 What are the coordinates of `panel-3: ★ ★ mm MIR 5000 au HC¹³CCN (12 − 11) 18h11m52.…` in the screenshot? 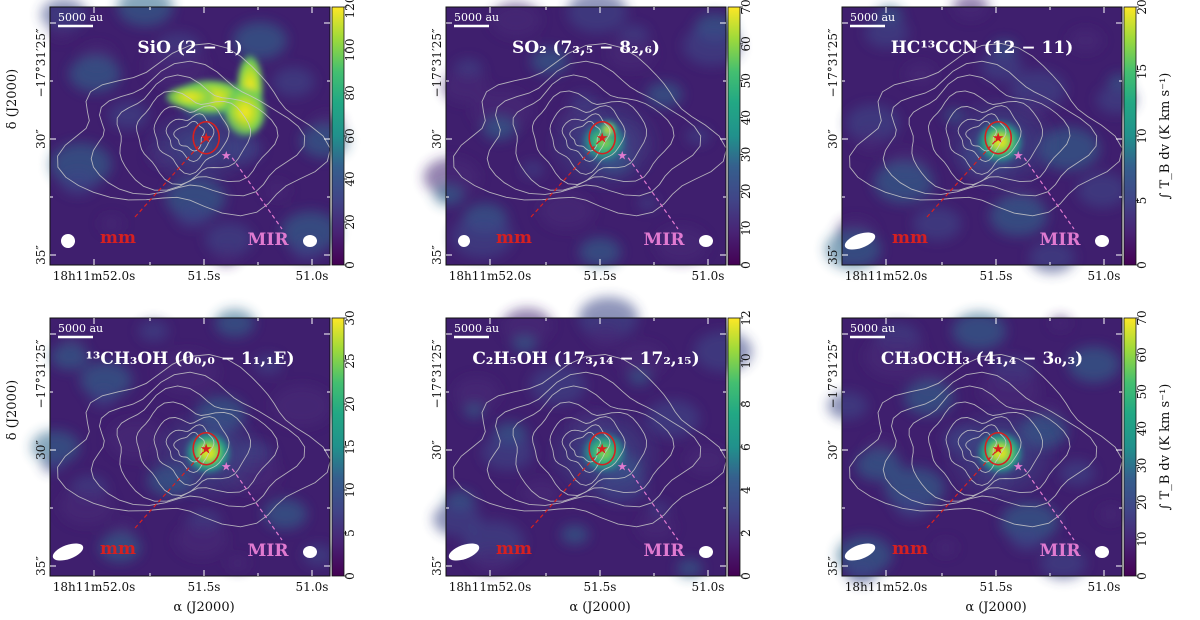 It's located at (999, 141).